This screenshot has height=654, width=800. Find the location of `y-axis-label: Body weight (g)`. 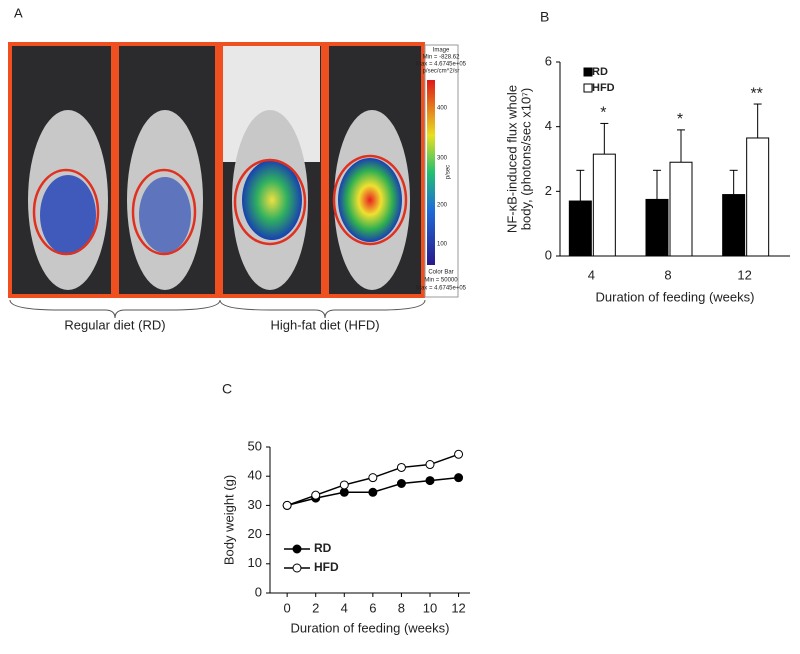

y-axis-label: Body weight (g) is located at coordinates (228, 520).